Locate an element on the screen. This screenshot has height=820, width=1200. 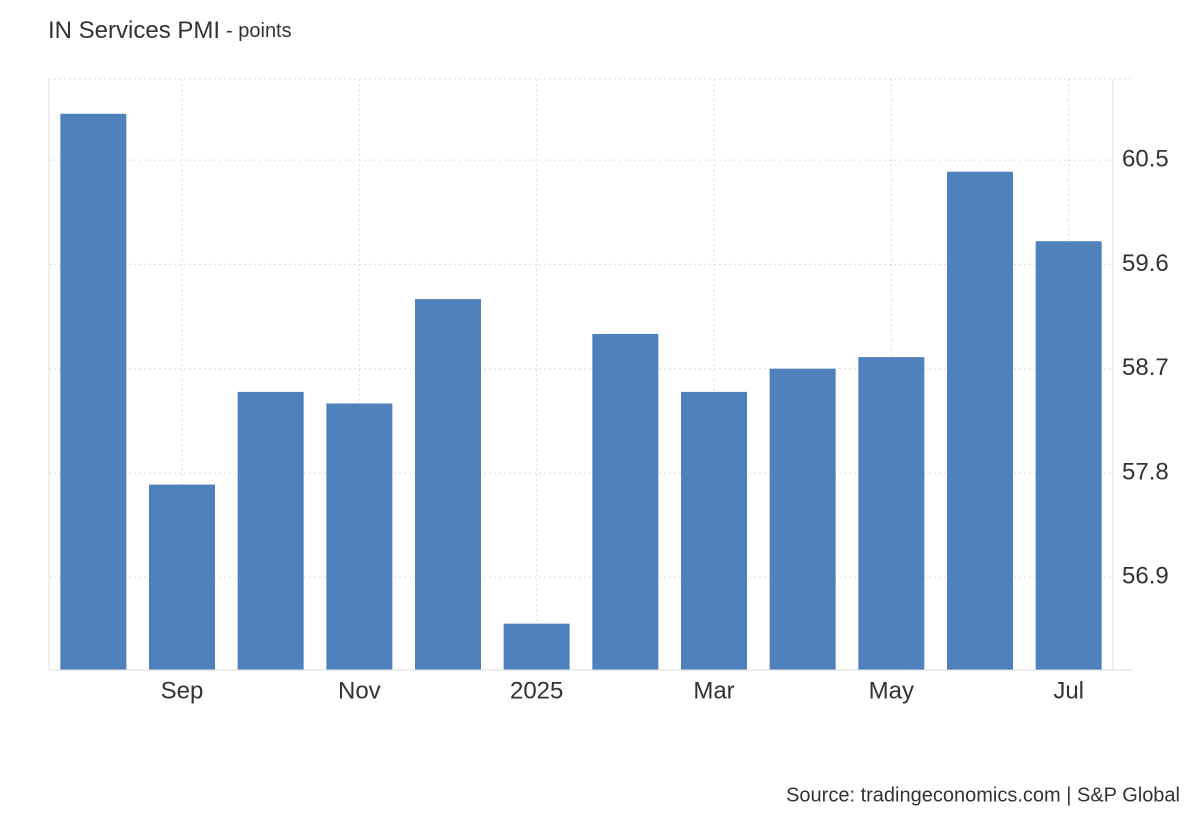
chart-title: IN Services PMI - points is located at coordinates (170, 30).